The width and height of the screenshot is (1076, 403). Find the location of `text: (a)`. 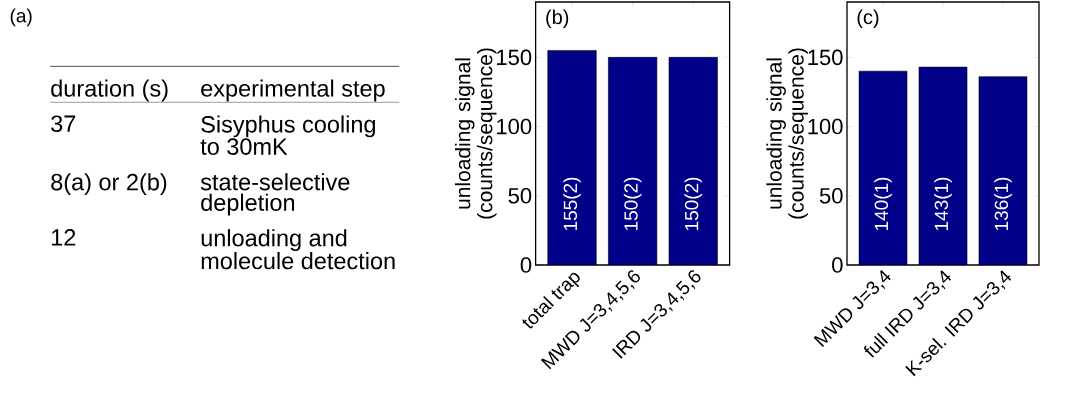

text: (a) is located at coordinates (21, 17).